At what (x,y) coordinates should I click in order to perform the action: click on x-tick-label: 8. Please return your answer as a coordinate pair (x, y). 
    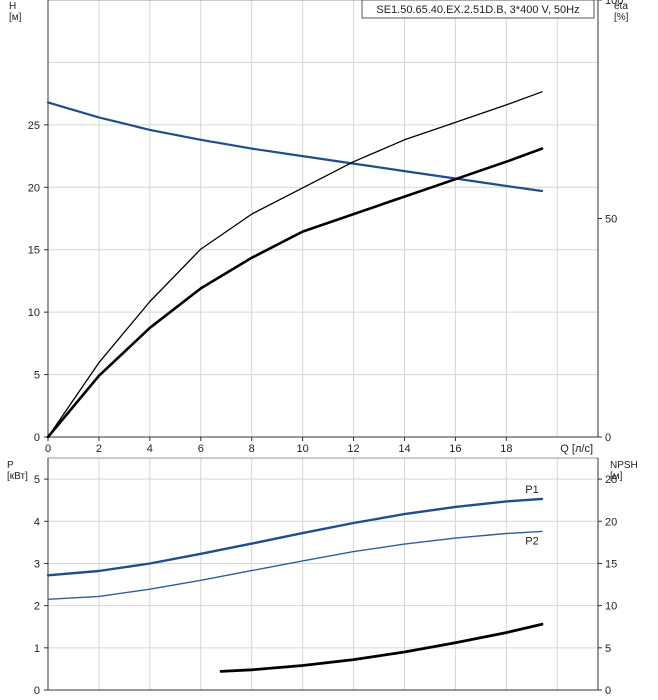
    Looking at the image, I should click on (252, 449).